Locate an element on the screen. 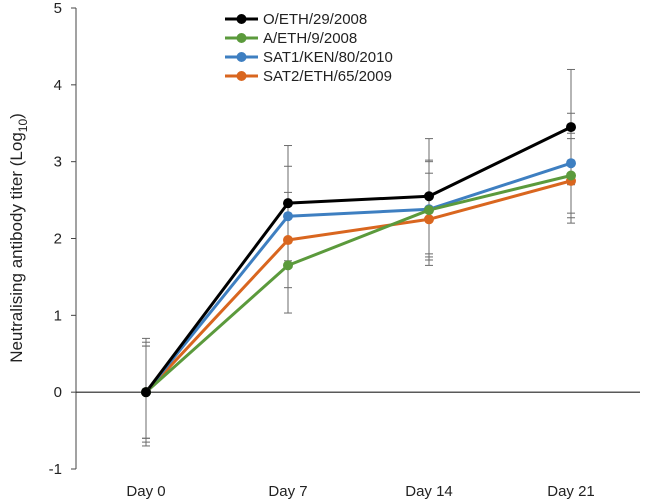  y-axis-title: Neutralising antibody titer (Log10) is located at coordinates (18, 238).